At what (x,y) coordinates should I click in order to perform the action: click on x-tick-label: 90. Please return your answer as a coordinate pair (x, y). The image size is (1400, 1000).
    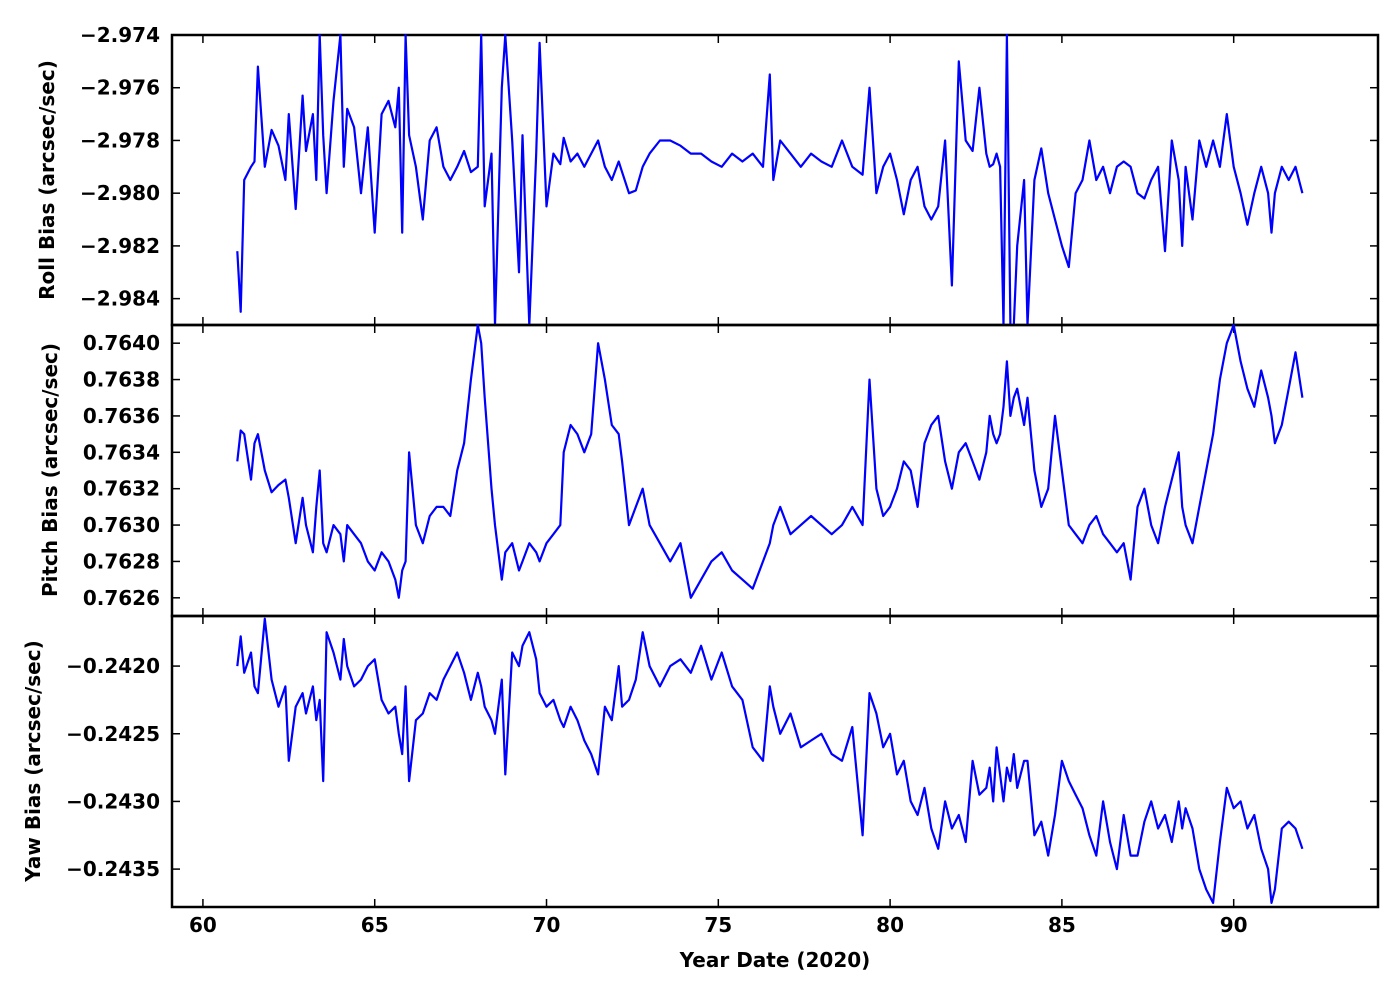
    Looking at the image, I should click on (1234, 925).